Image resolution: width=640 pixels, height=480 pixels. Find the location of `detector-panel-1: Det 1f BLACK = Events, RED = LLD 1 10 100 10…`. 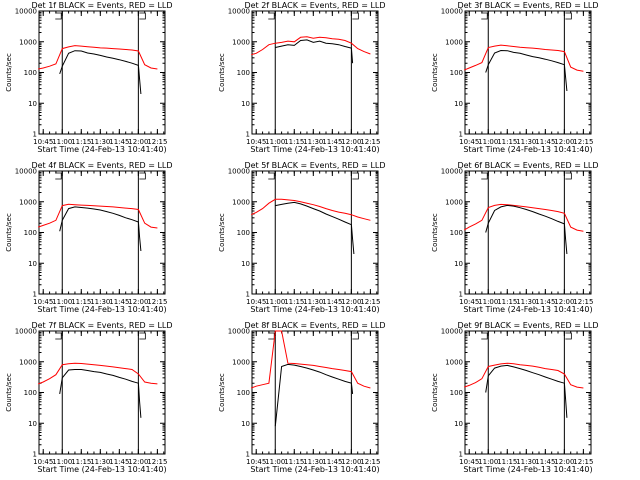

detector-panel-1: Det 1f BLACK = Events, RED = LLD 1 10 100 10… is located at coordinates (89, 77).